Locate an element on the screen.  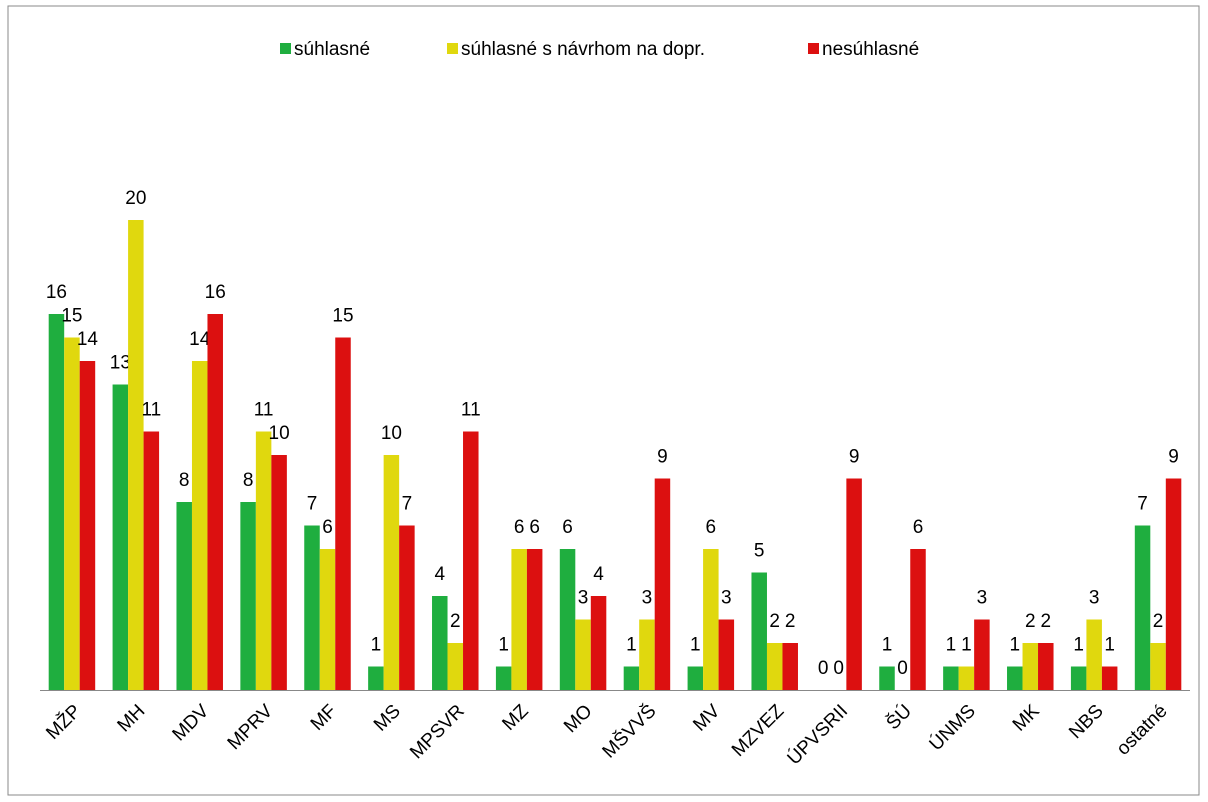
legend-label: súhlasné is located at coordinates (332, 49).